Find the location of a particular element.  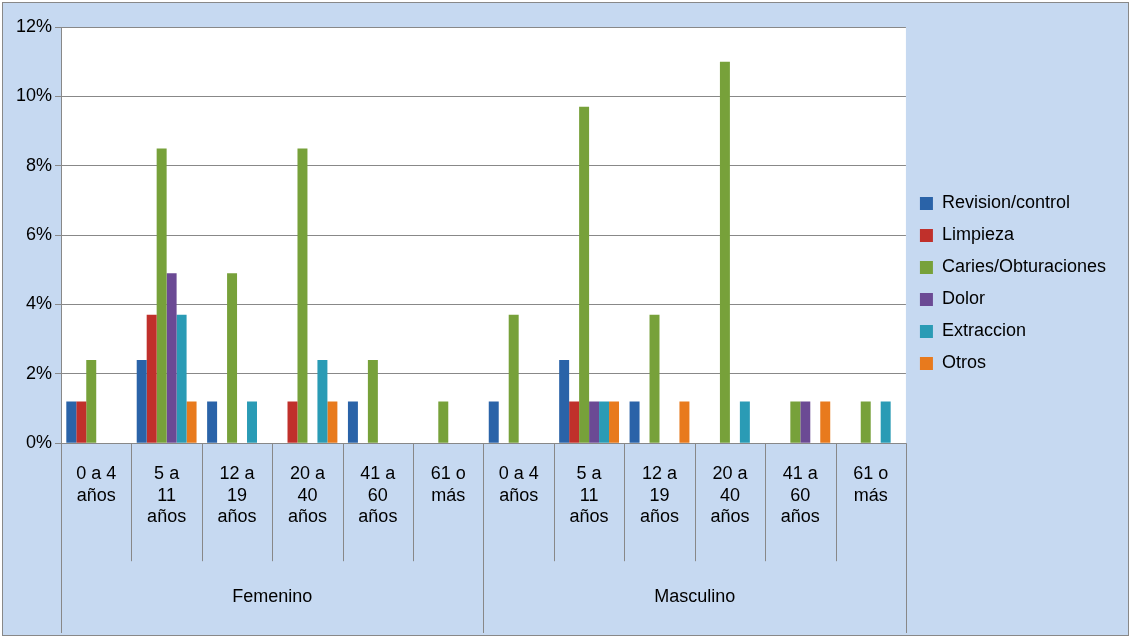

y-tick-label: 12% is located at coordinates (34, 25).